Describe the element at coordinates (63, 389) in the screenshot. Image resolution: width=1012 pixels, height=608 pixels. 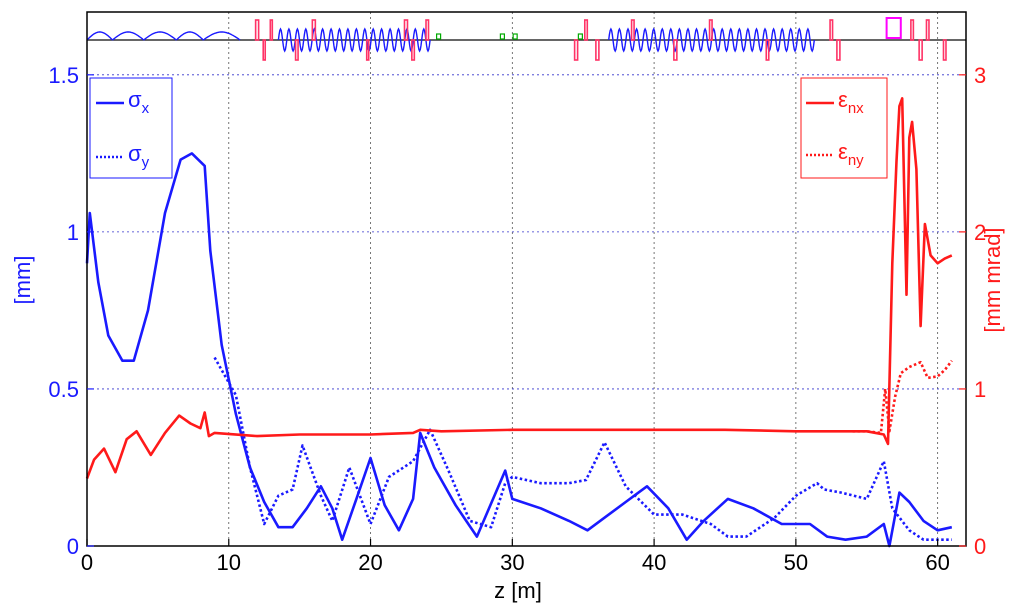
I see `left-tick-label-1: 0.5` at that location.